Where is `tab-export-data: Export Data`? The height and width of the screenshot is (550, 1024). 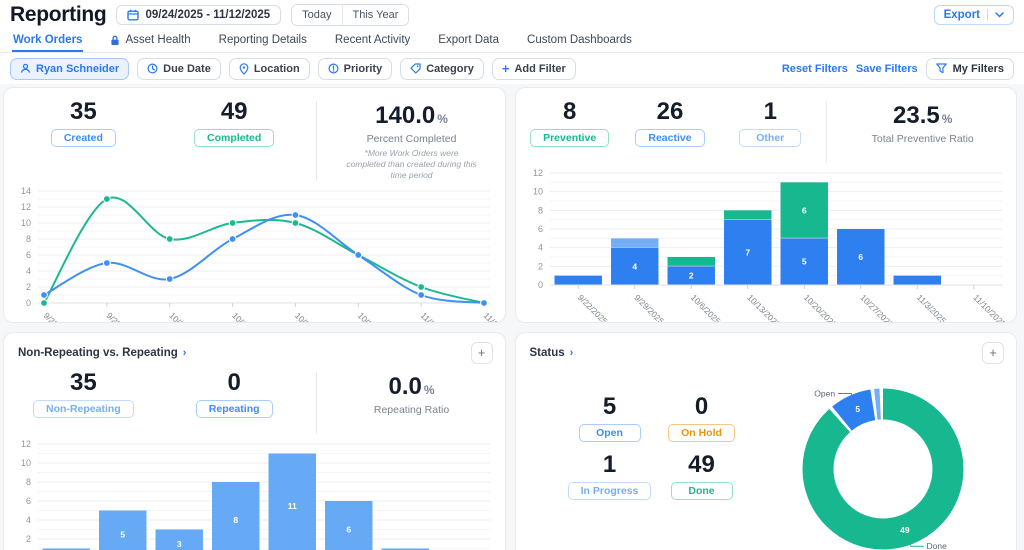
tab-export-data: Export Data is located at coordinates (469, 40).